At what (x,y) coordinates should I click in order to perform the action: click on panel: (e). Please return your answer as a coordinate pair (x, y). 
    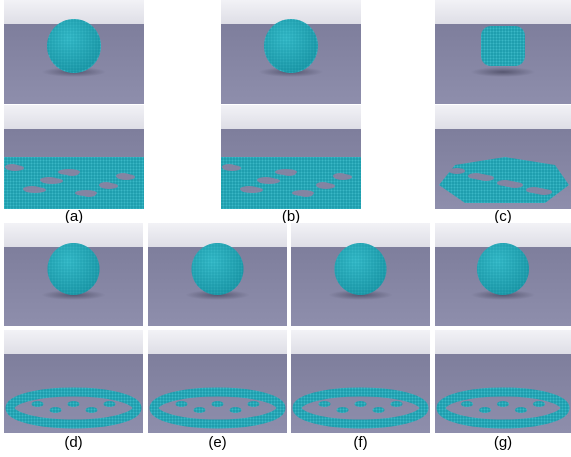
    Looking at the image, I should click on (217, 337).